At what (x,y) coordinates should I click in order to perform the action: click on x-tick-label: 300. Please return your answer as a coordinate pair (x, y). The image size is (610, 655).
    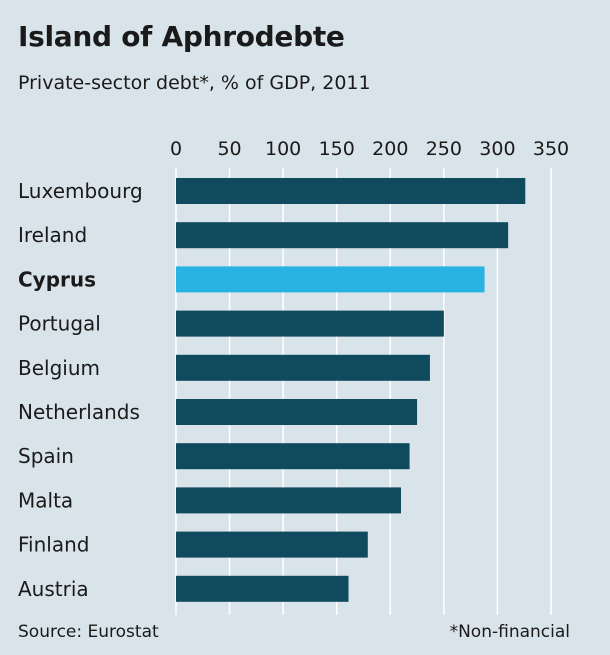
    Looking at the image, I should click on (497, 149).